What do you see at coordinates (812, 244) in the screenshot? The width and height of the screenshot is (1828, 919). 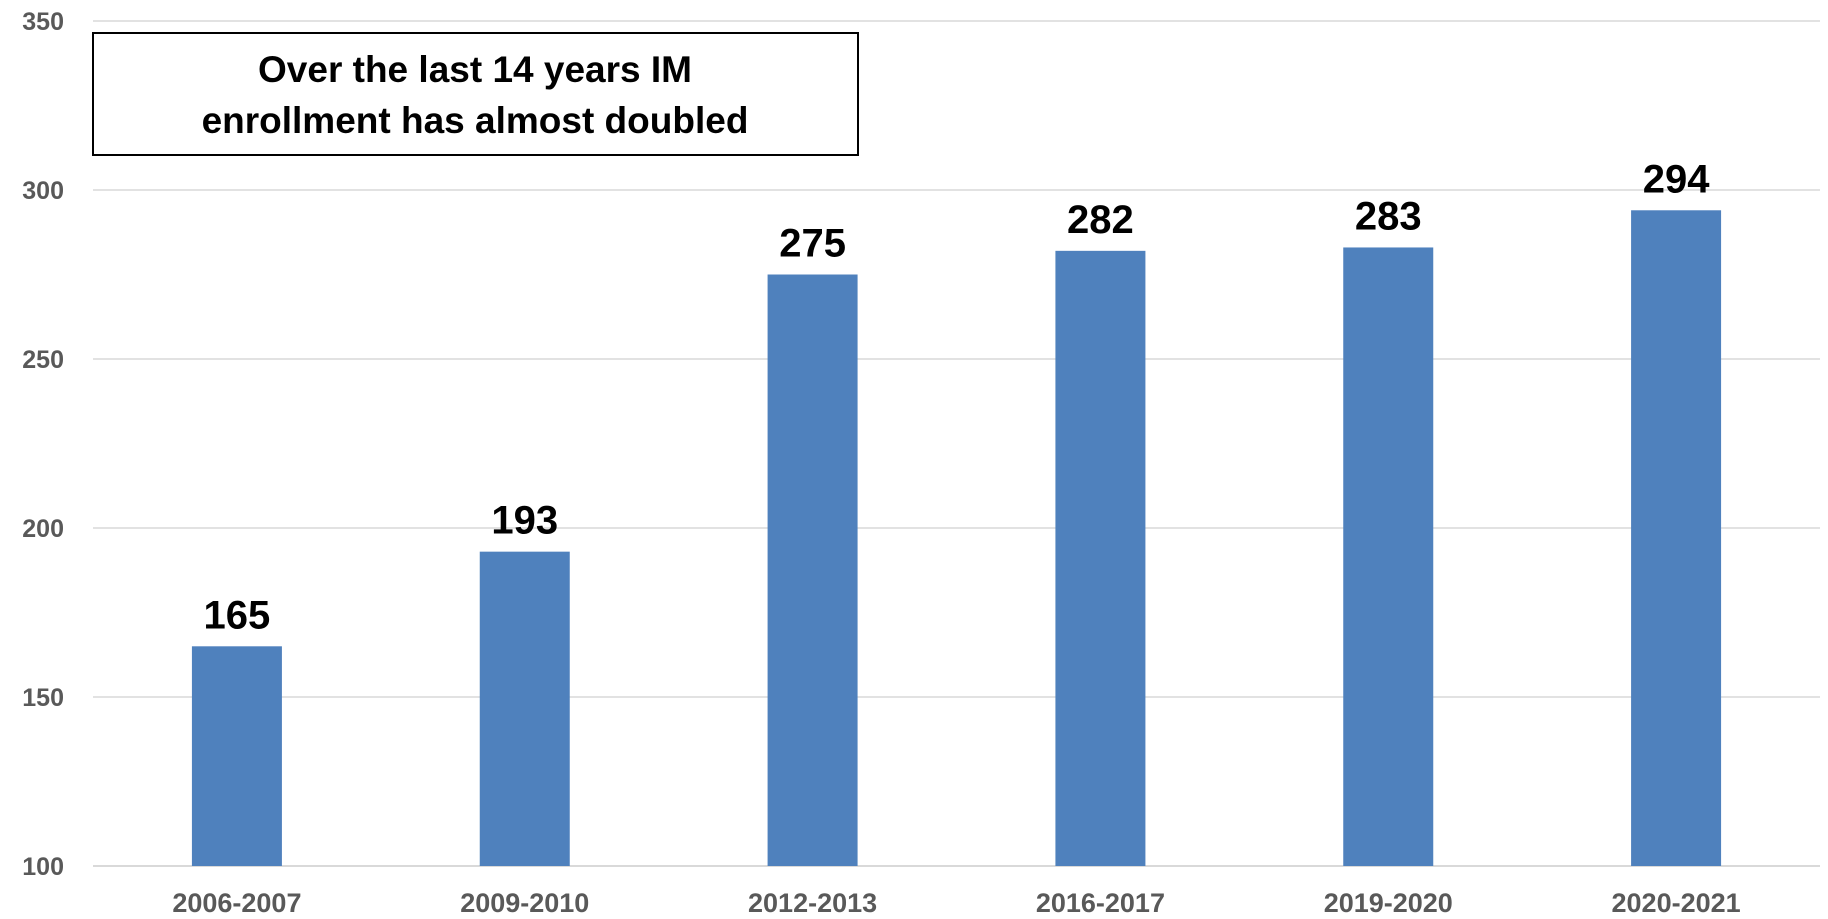 I see `data-label: 275` at bounding box center [812, 244].